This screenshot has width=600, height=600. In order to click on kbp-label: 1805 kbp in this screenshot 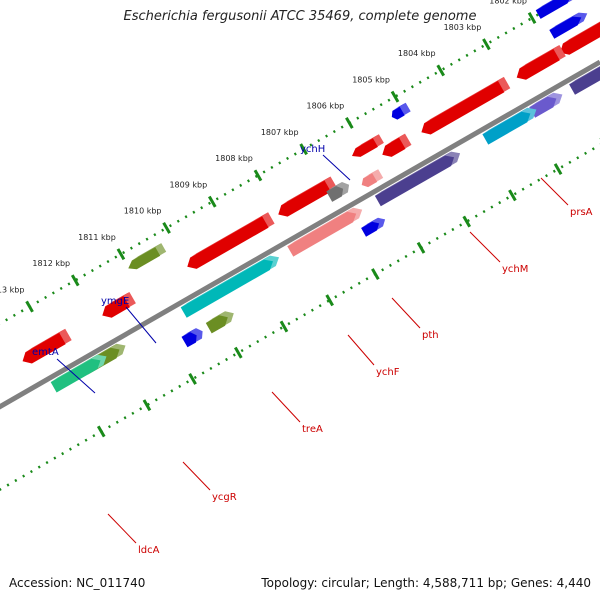, I will do `click(371, 79)`.